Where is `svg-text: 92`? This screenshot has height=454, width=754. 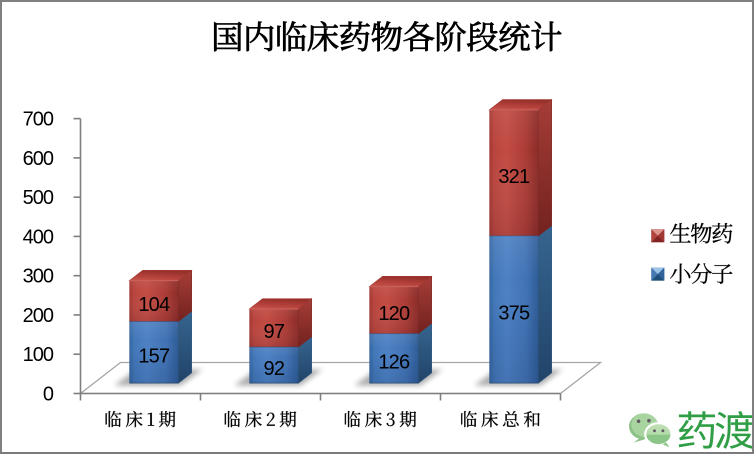
svg-text: 92 is located at coordinates (274, 369).